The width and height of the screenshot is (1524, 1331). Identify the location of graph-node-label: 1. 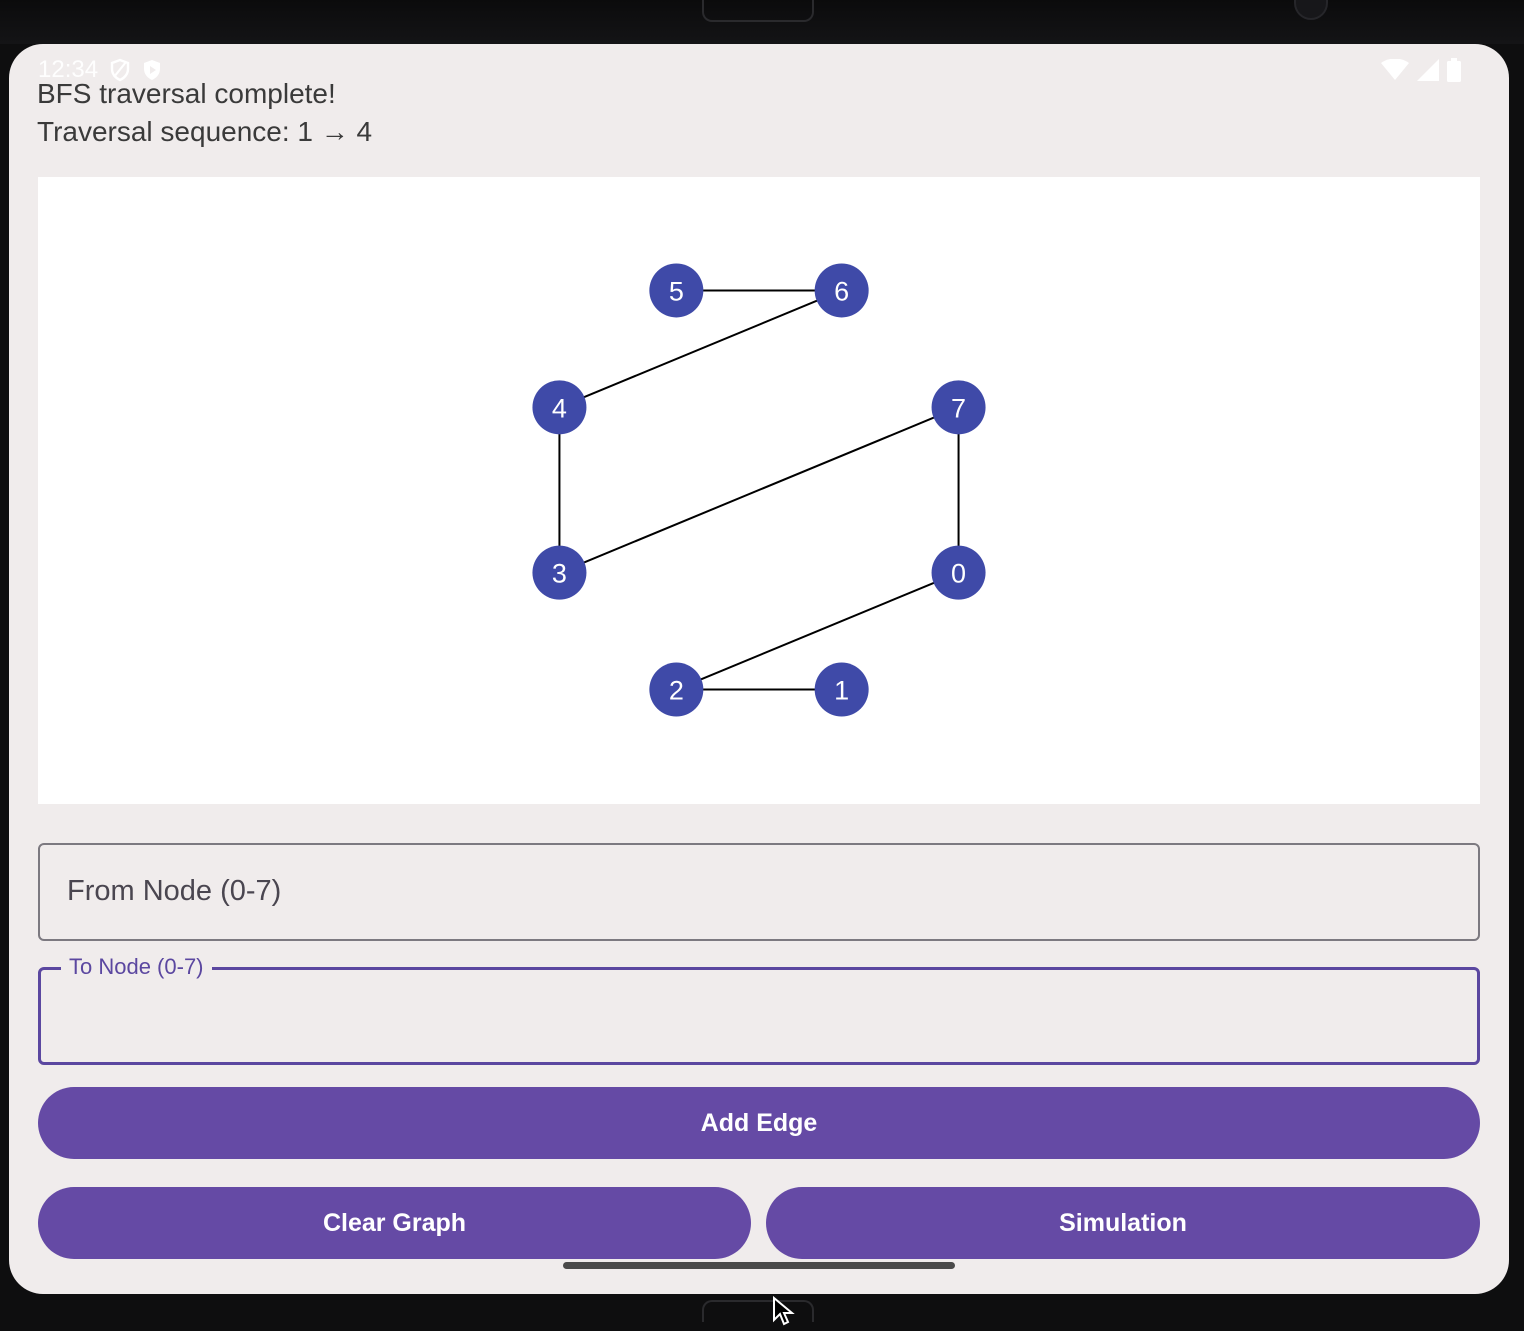
(841, 691).